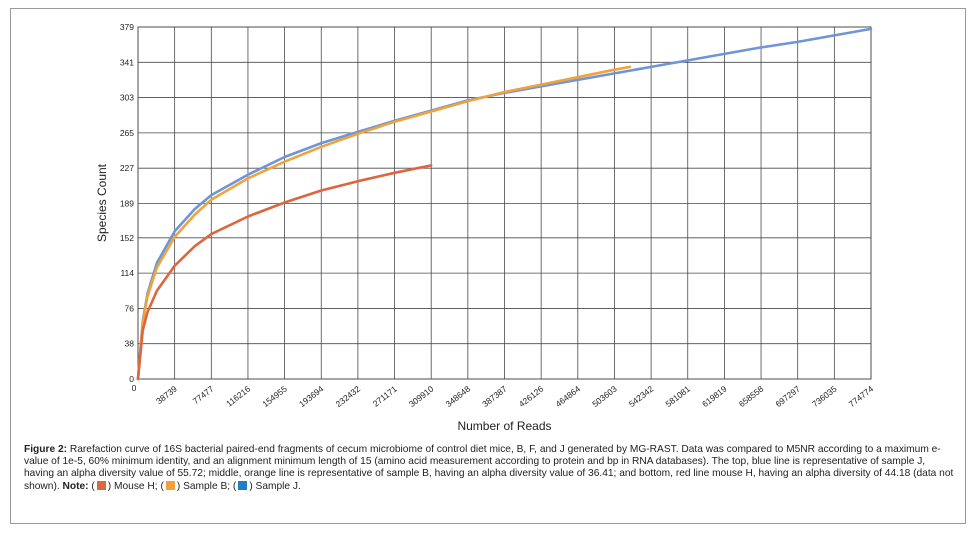  Describe the element at coordinates (131, 379) in the screenshot. I see `y-tick-label: 0` at that location.